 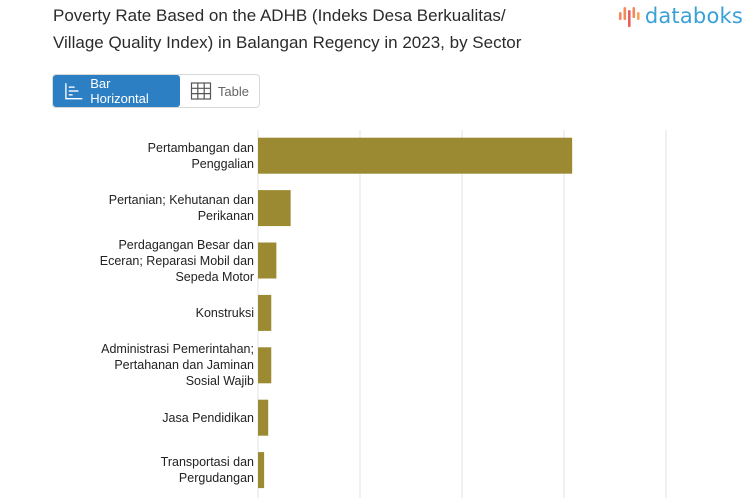 What do you see at coordinates (119, 91) in the screenshot?
I see `bar-horizontal-label: Bar Horizontal` at bounding box center [119, 91].